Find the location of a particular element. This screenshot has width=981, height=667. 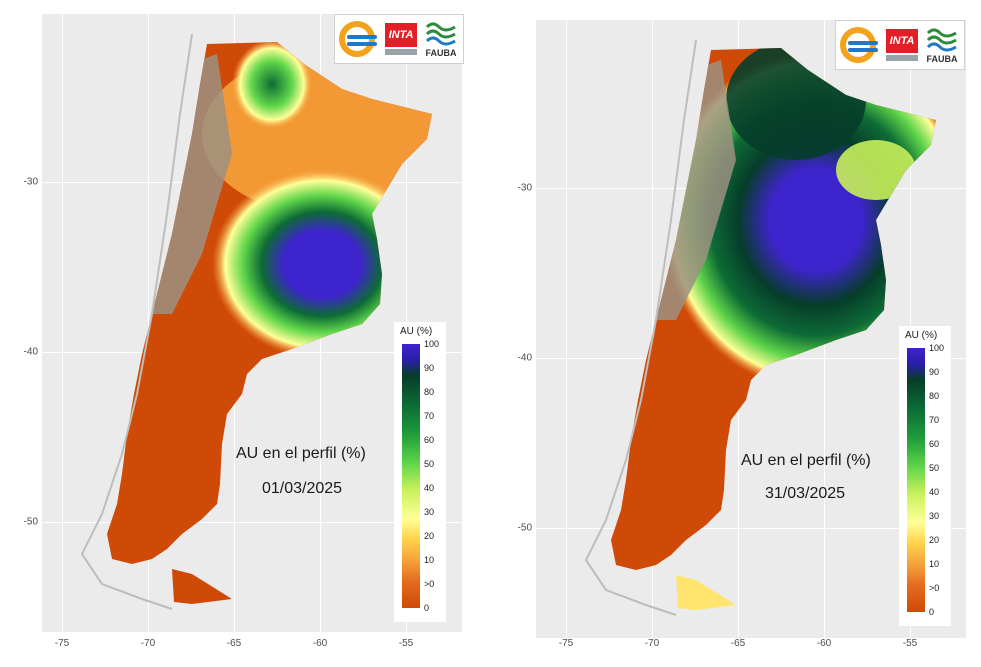

north-wet-zone is located at coordinates (272, 85).